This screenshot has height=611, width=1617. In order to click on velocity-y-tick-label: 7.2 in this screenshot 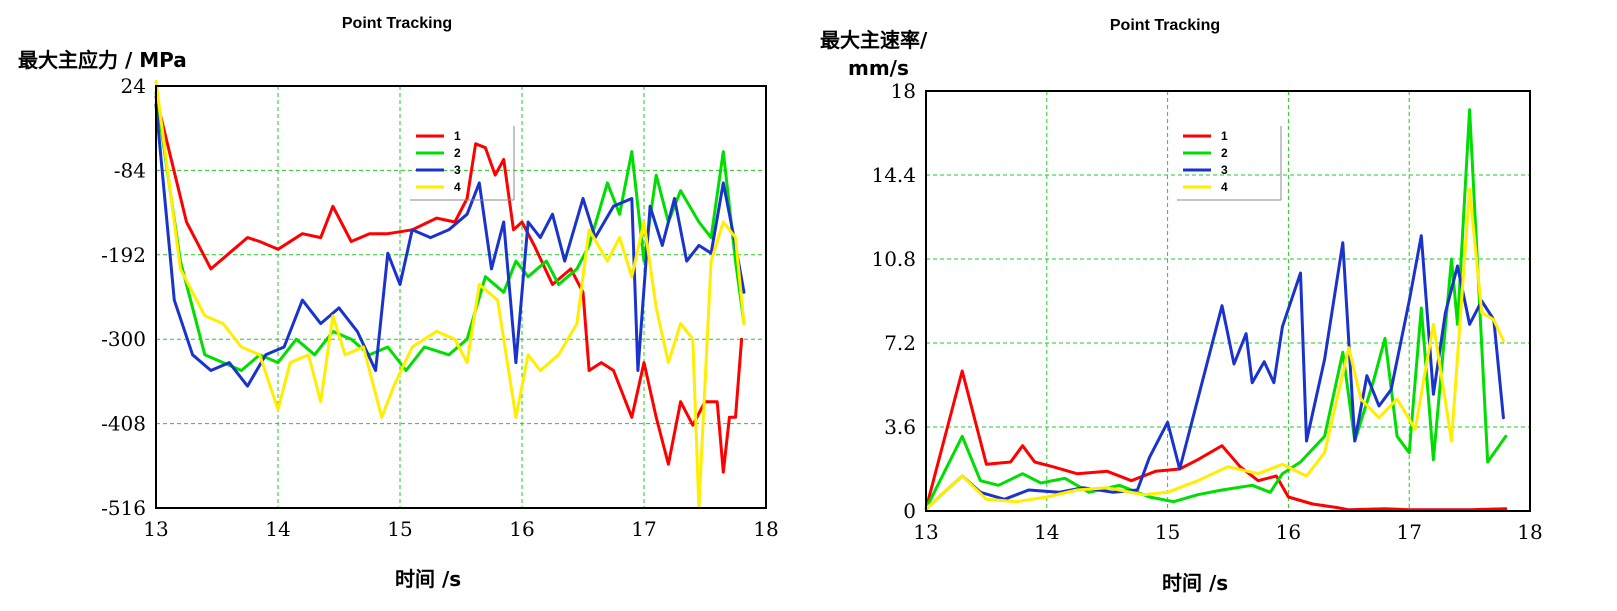, I will do `click(900, 343)`.